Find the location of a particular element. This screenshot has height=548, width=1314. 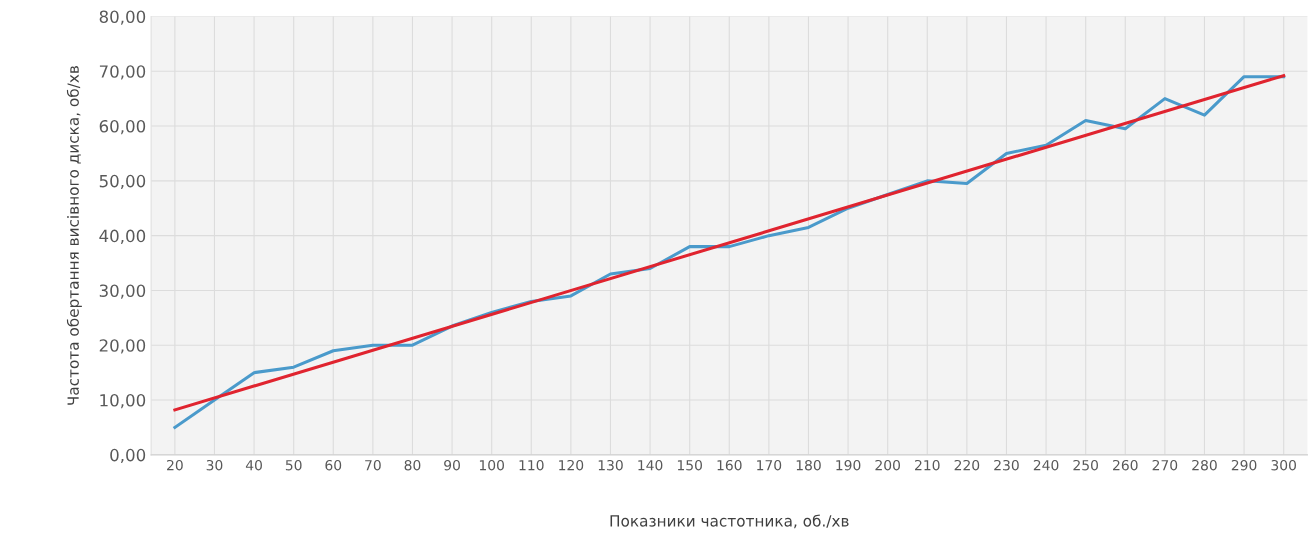

y-tick-label: 0,00 is located at coordinates (128, 456).